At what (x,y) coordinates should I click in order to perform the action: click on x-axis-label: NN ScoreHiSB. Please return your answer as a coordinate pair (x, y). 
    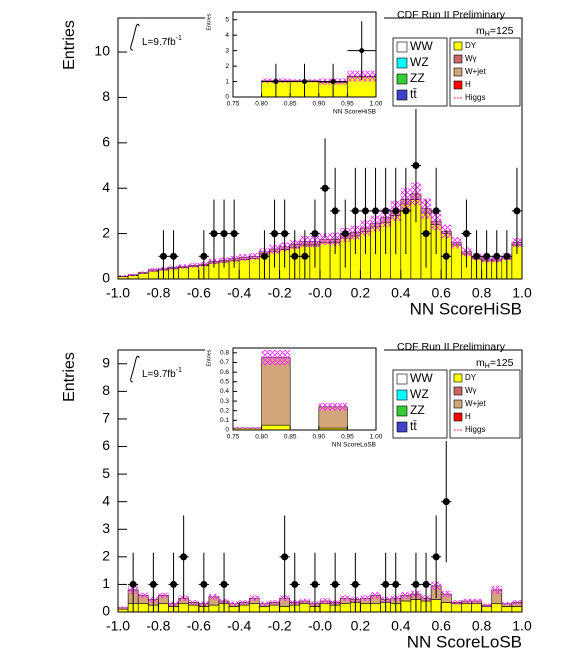
    Looking at the image, I should click on (354, 112).